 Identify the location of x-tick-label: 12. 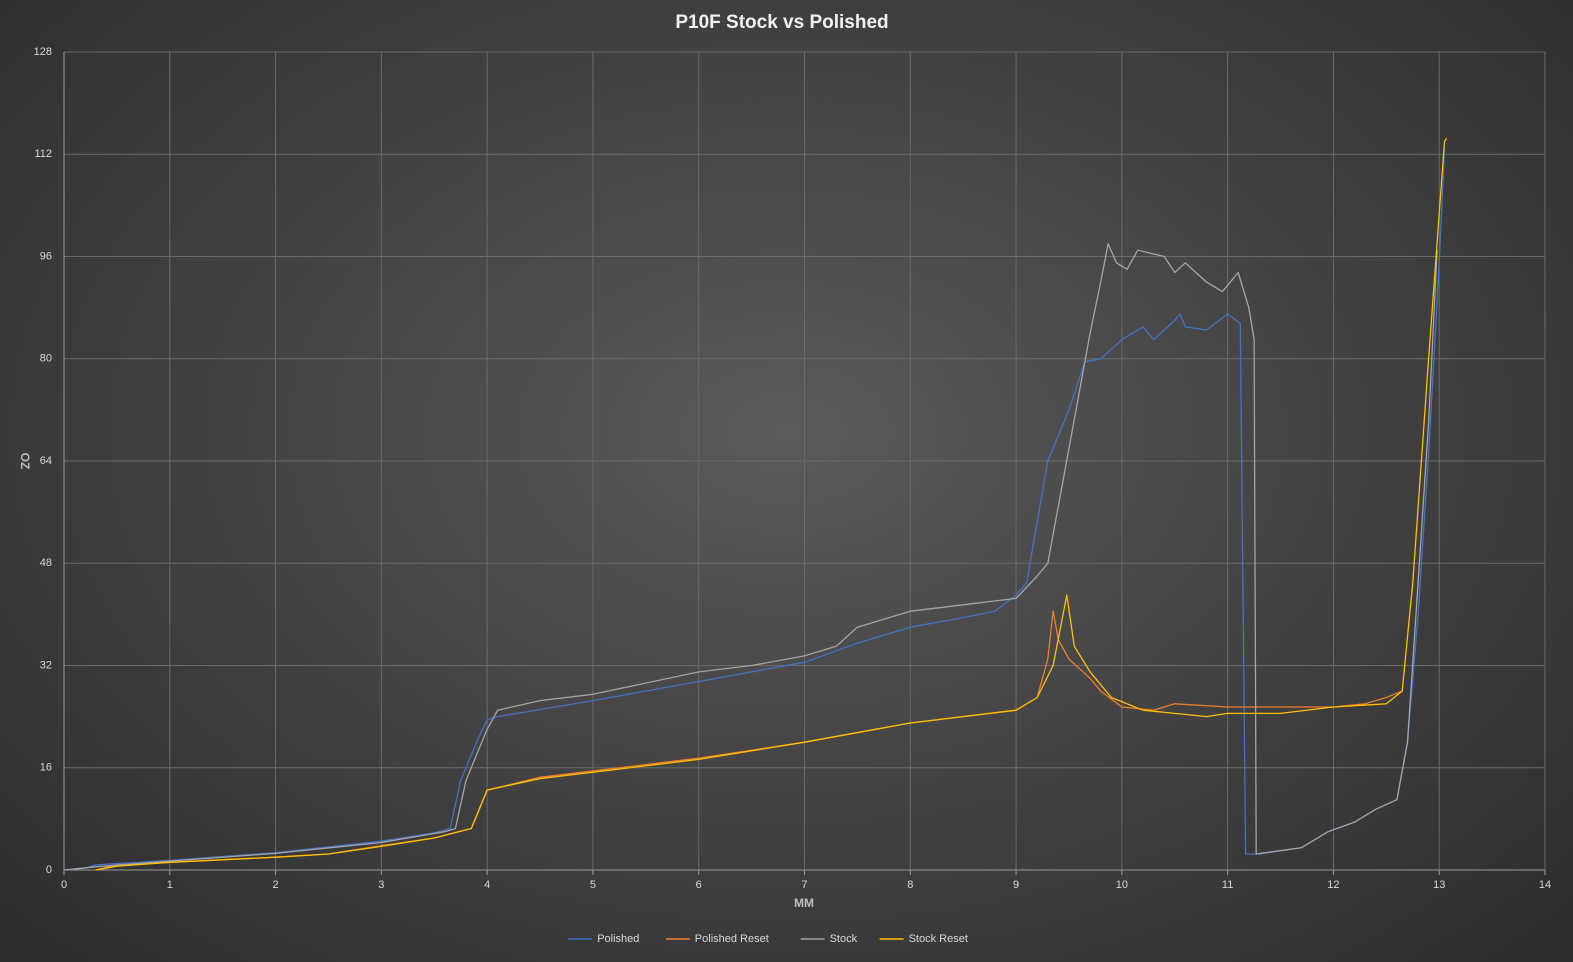
(1333, 885).